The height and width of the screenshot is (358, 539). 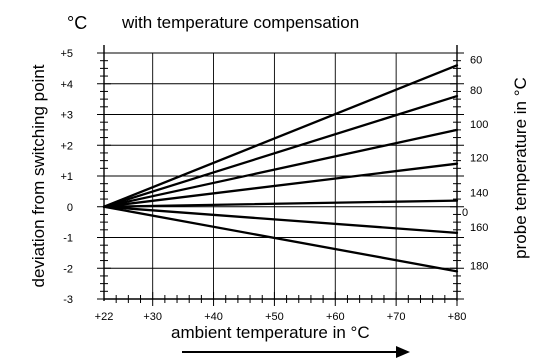 What do you see at coordinates (66, 85) in the screenshot?
I see `y-tick-label: +4` at bounding box center [66, 85].